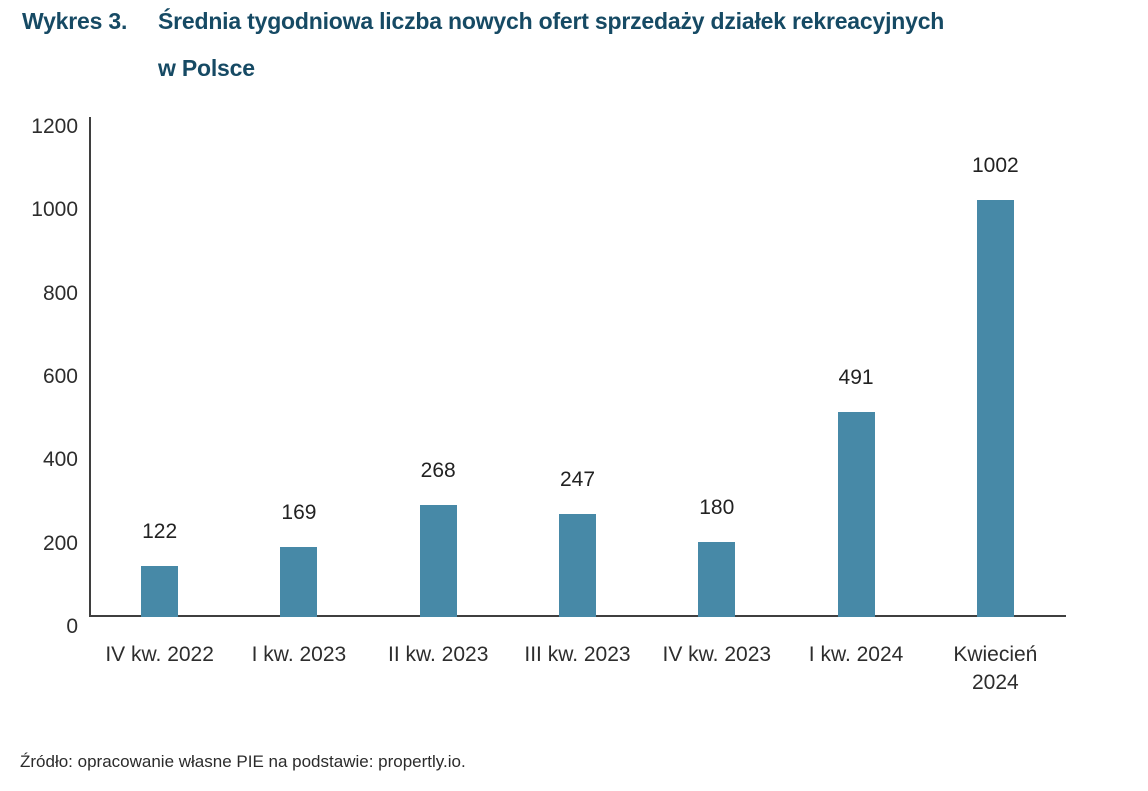 This screenshot has height=791, width=1148. I want to click on bar-value-label: 268, so click(438, 471).